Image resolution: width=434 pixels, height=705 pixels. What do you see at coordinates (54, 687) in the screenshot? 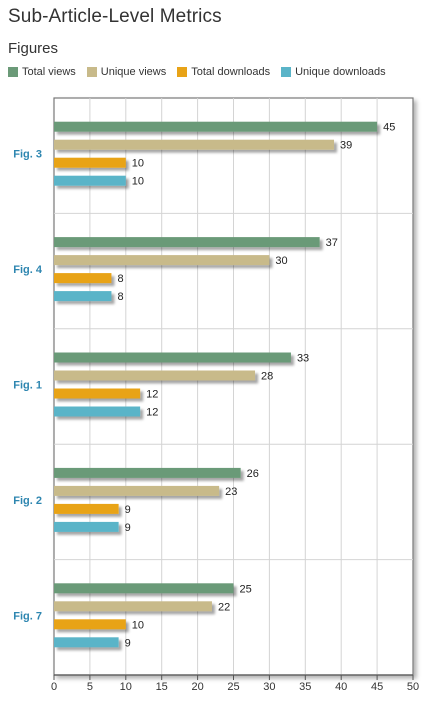
I see `x-tick-label: 0` at bounding box center [54, 687].